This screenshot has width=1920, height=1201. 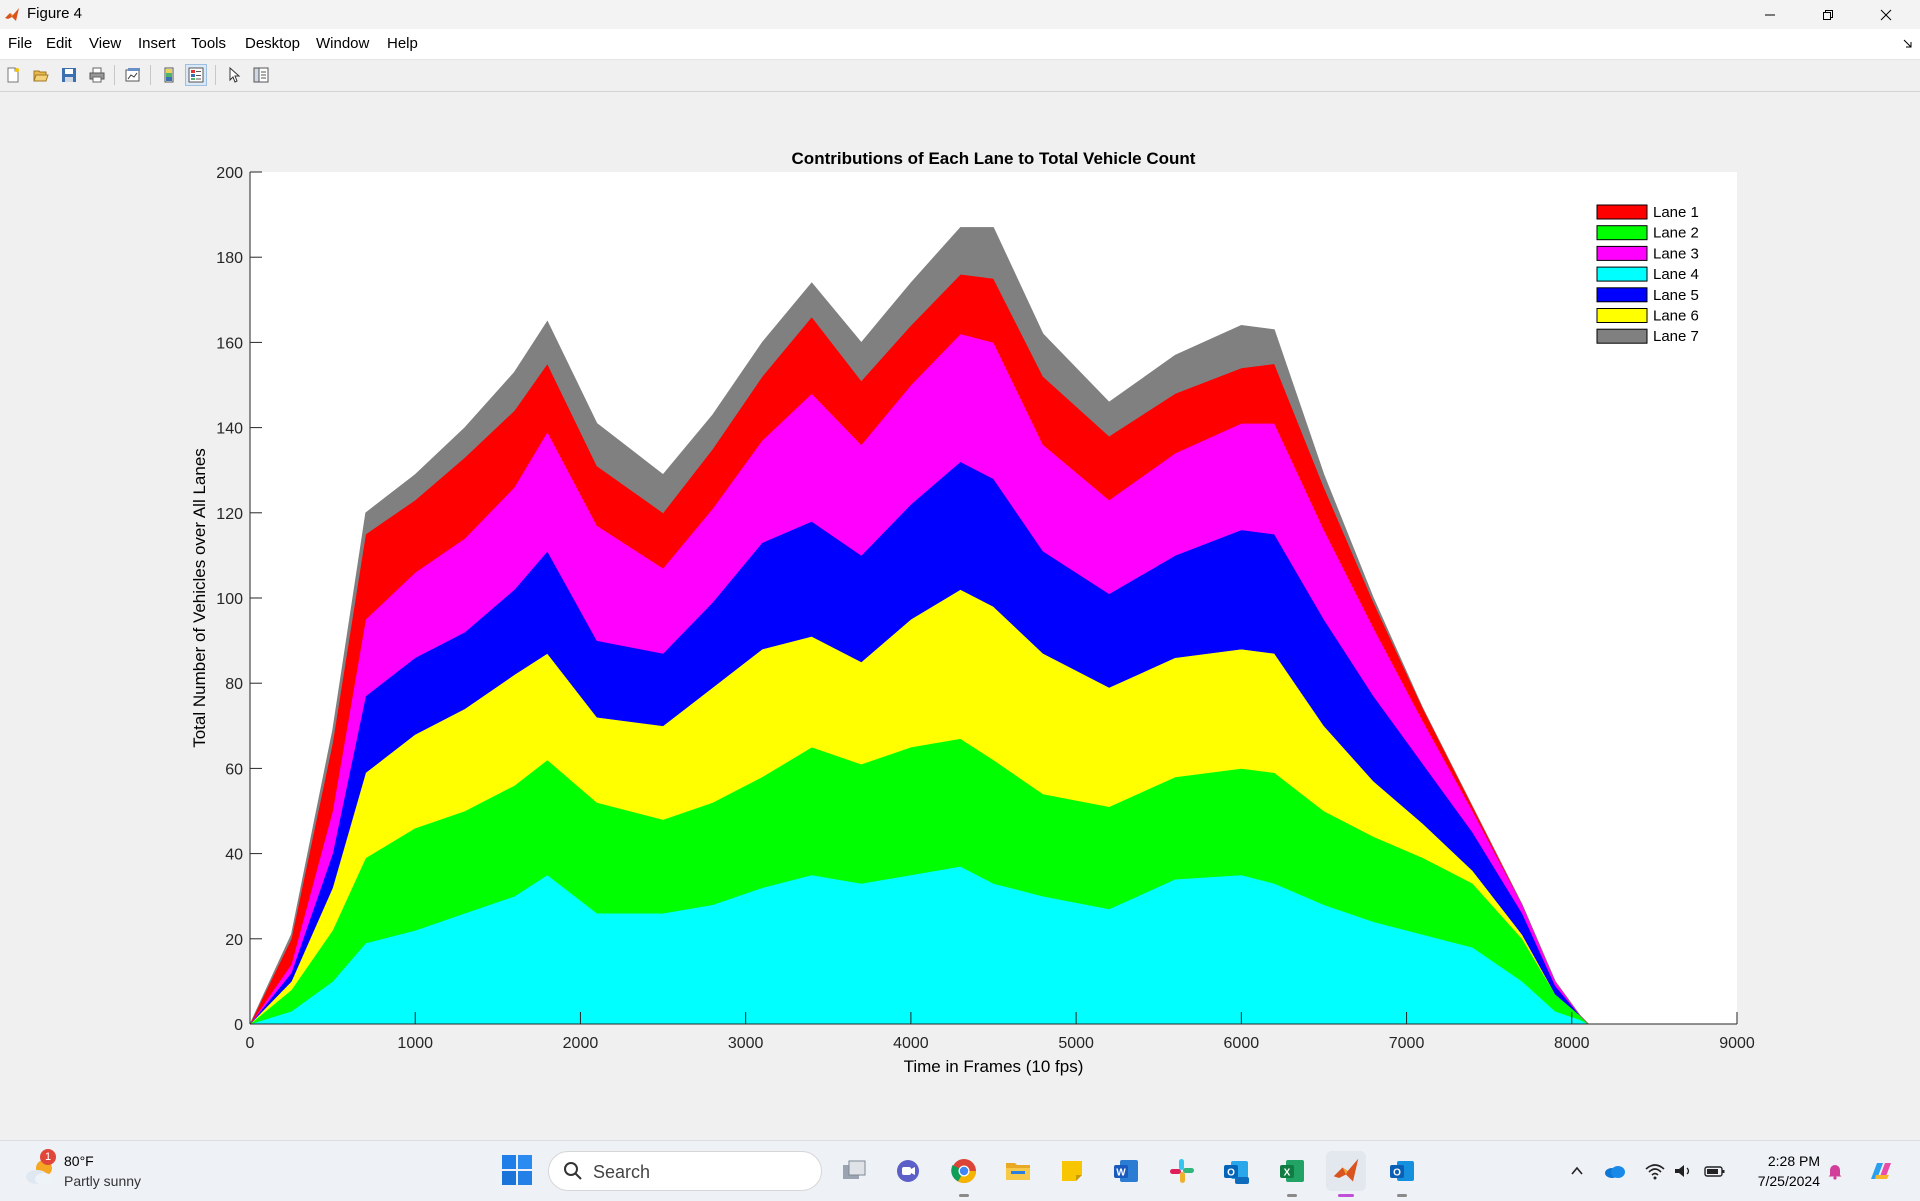 I want to click on toolbar-separator, so click(x=114, y=75).